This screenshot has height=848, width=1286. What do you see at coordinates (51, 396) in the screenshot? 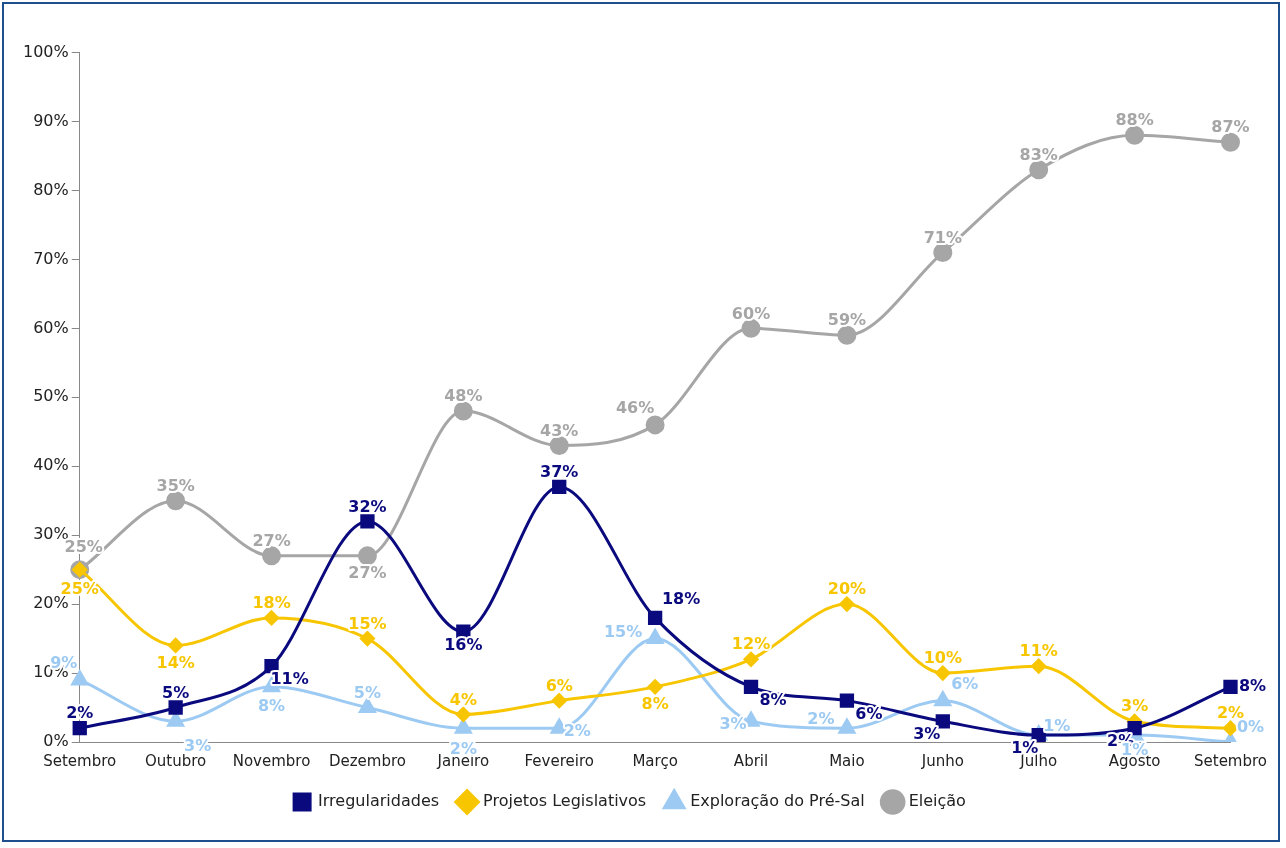
I see `y-tick-label: 50%` at bounding box center [51, 396].